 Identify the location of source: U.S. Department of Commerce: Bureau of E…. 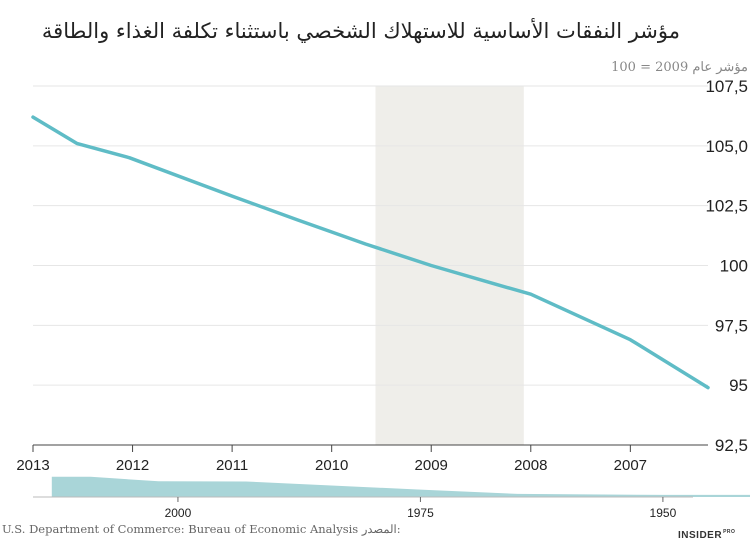
(201, 529).